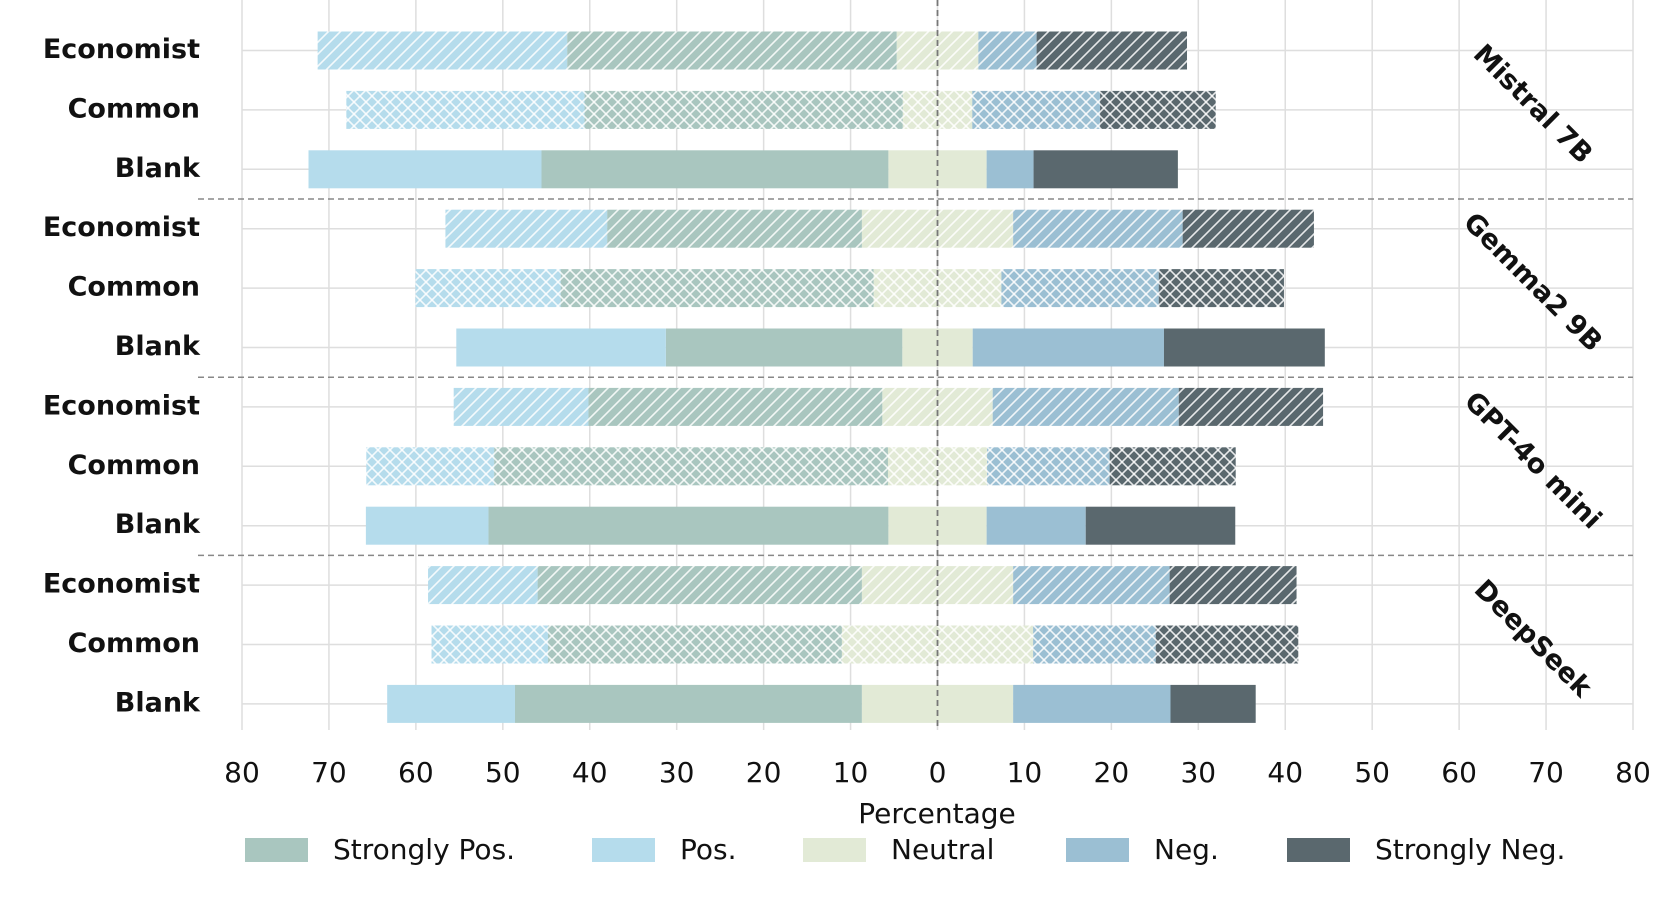 This screenshot has width=1666, height=910. Describe the element at coordinates (1533, 639) in the screenshot. I see `group-label: DeepSeek` at that location.